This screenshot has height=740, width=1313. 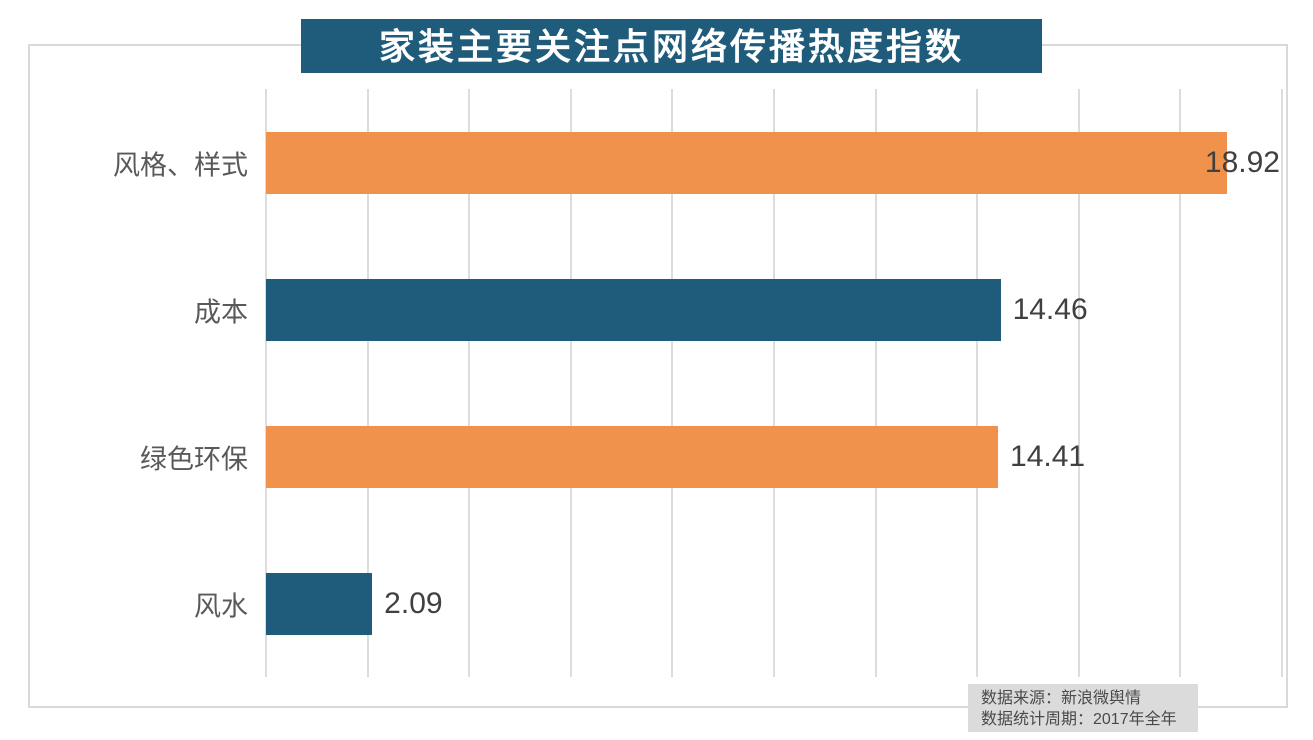 What do you see at coordinates (1061, 698) in the screenshot?
I see `source-line: 数据来源：新浪微舆情` at bounding box center [1061, 698].